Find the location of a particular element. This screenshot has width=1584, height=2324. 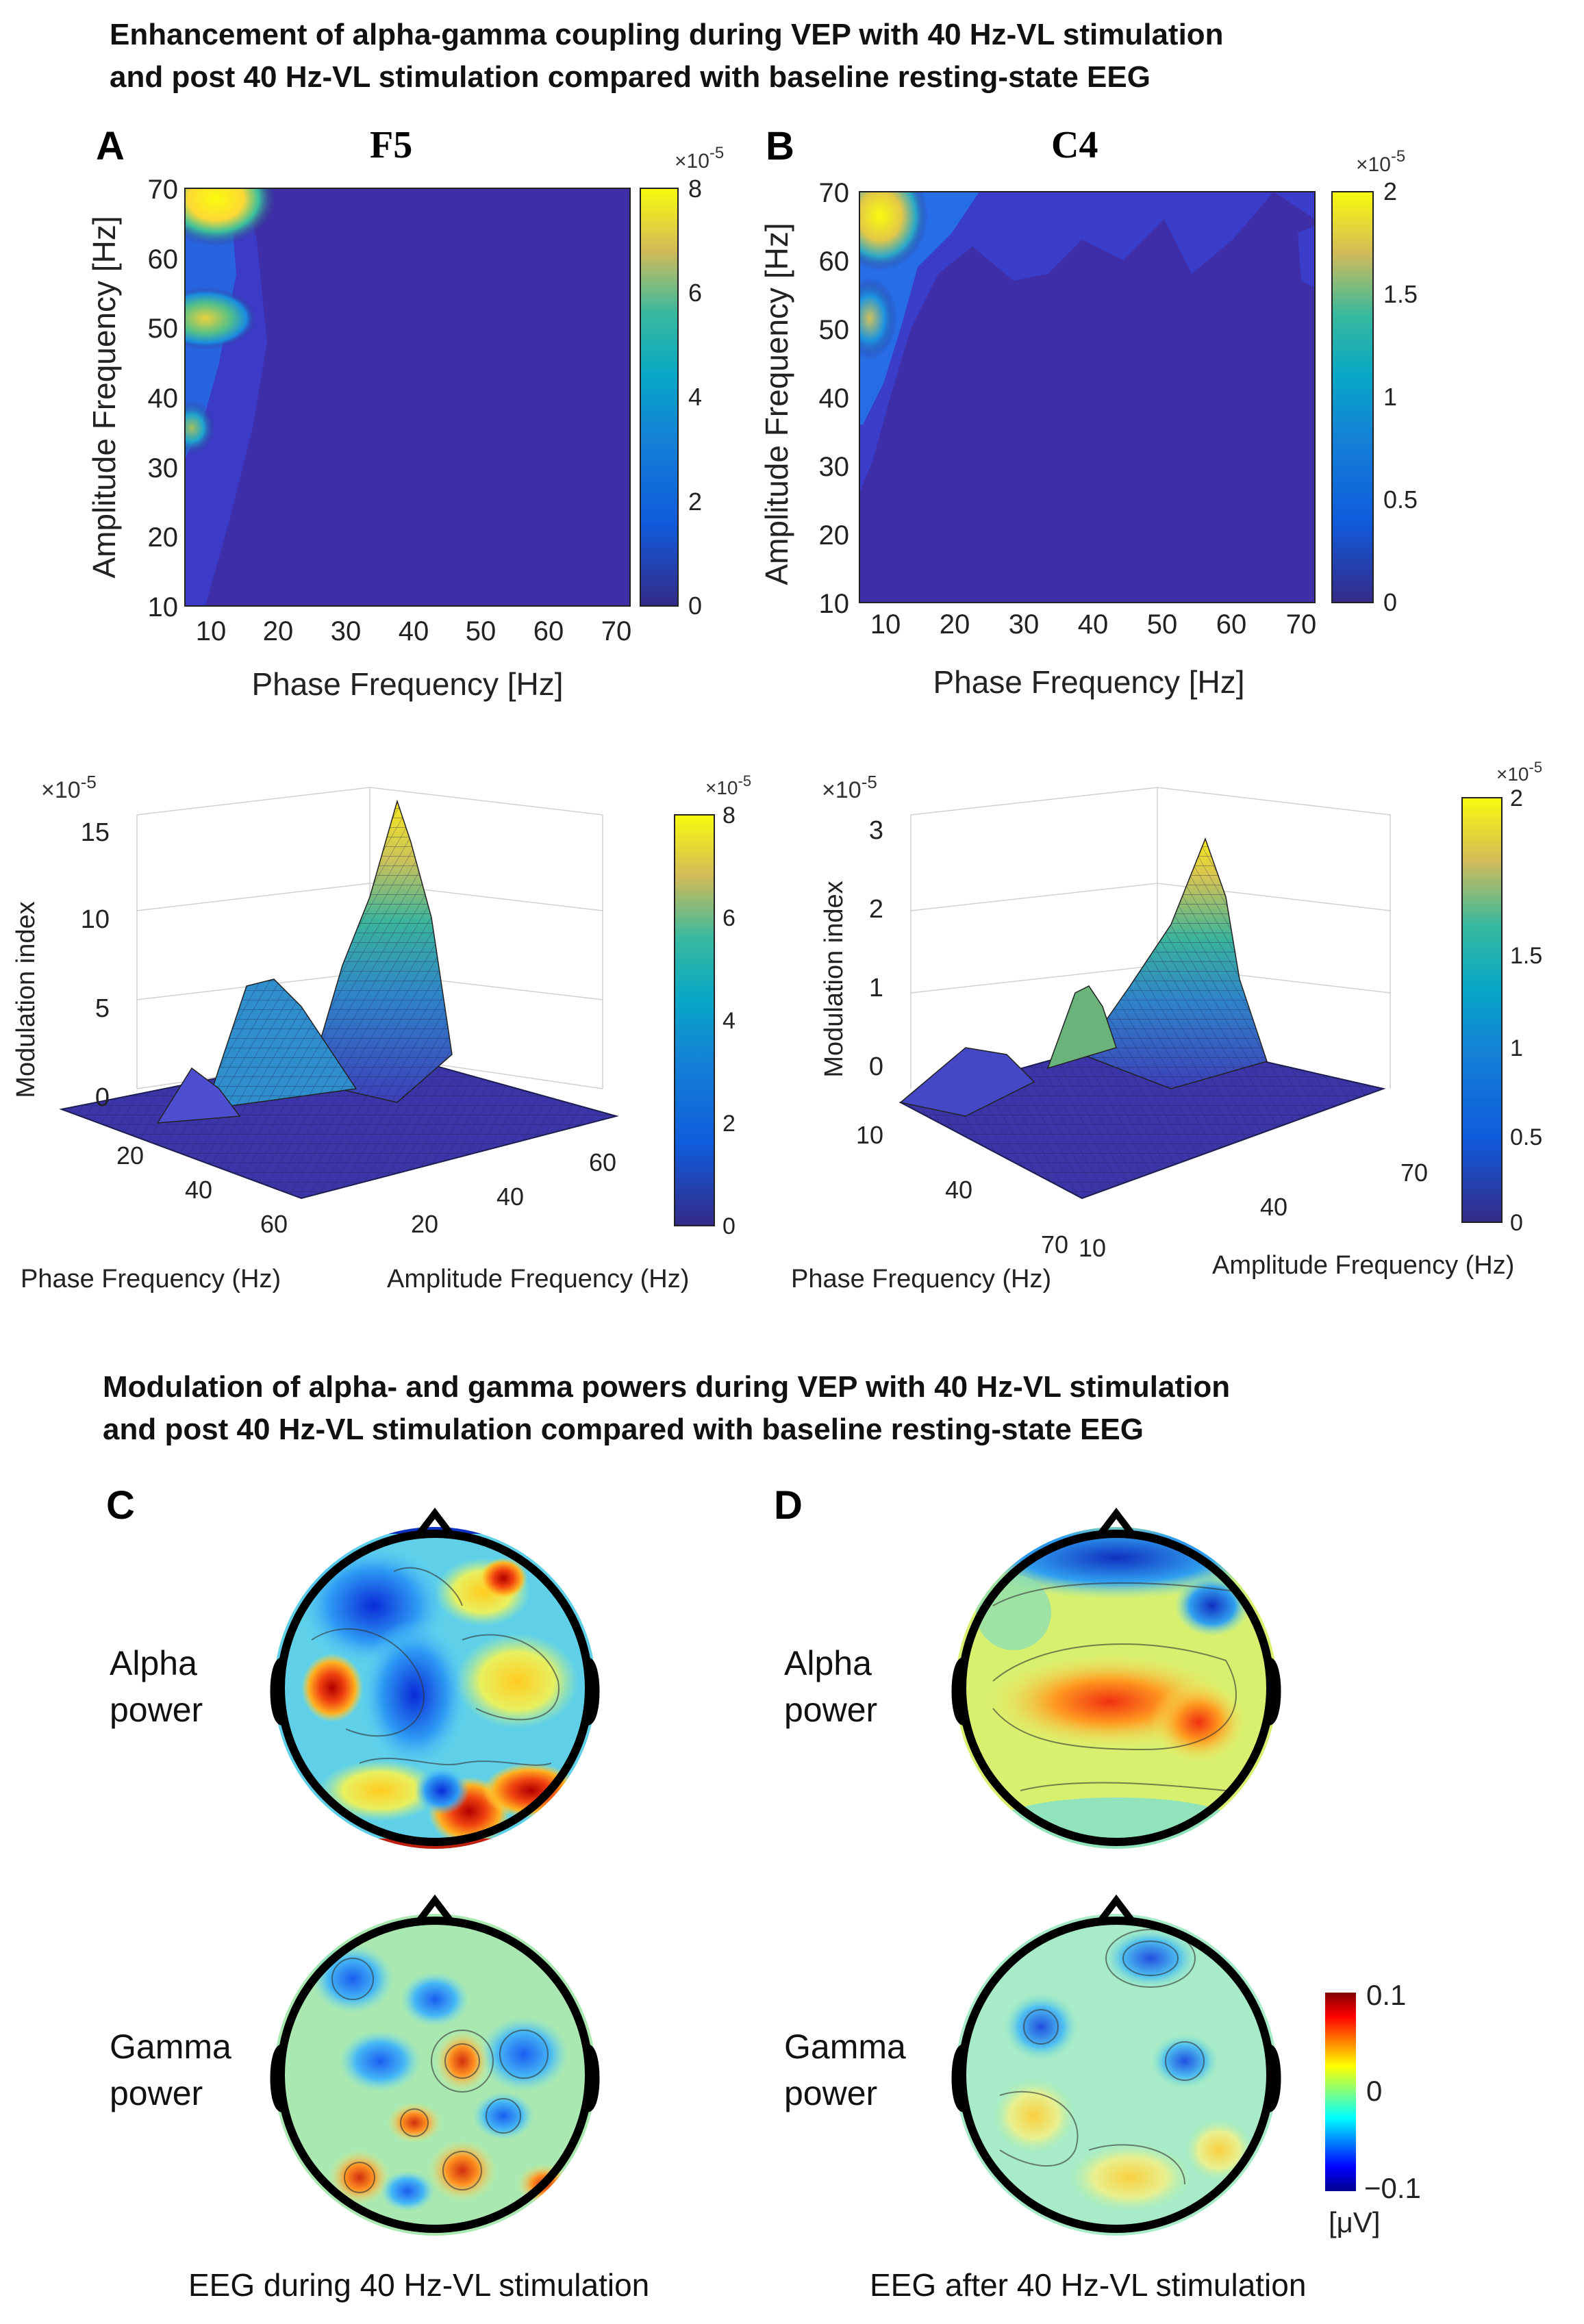

surface-b-ylabel: Amplitude Frequency (Hz) is located at coordinates (1363, 1265).